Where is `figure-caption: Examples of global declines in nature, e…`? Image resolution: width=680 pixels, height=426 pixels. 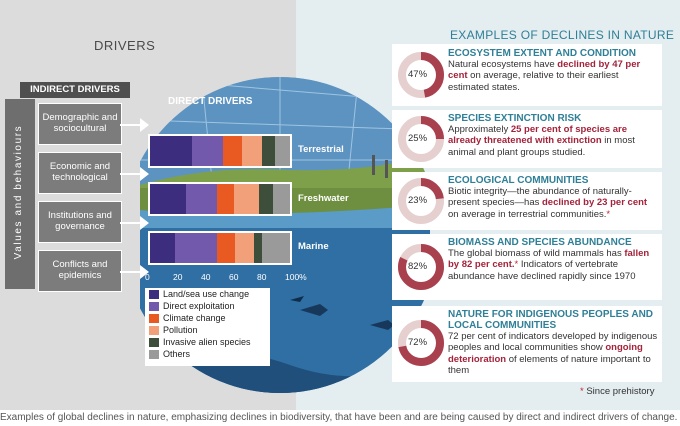
figure-caption: Examples of global declines in nature, e… is located at coordinates (339, 417).